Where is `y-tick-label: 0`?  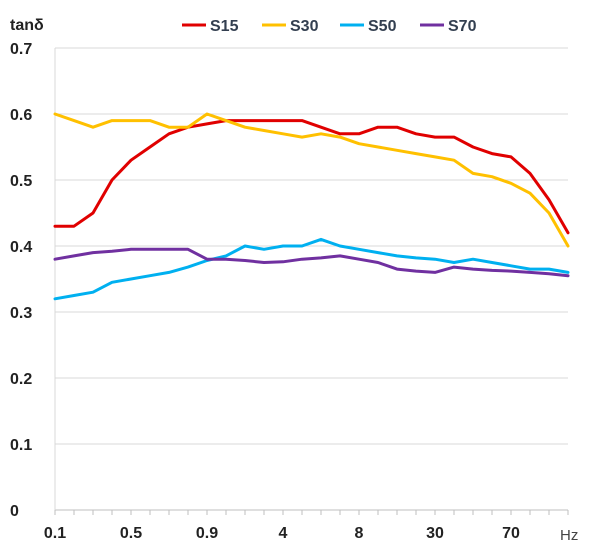
y-tick-label: 0 is located at coordinates (14, 511).